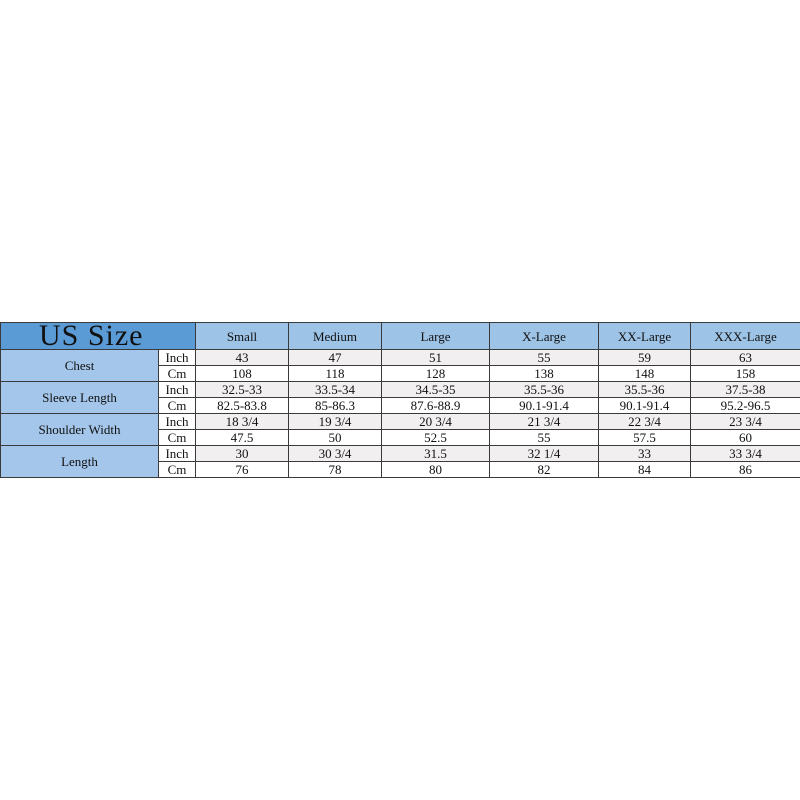 The height and width of the screenshot is (800, 800). Describe the element at coordinates (242, 421) in the screenshot. I see `value-cell: 18 3/4` at that location.